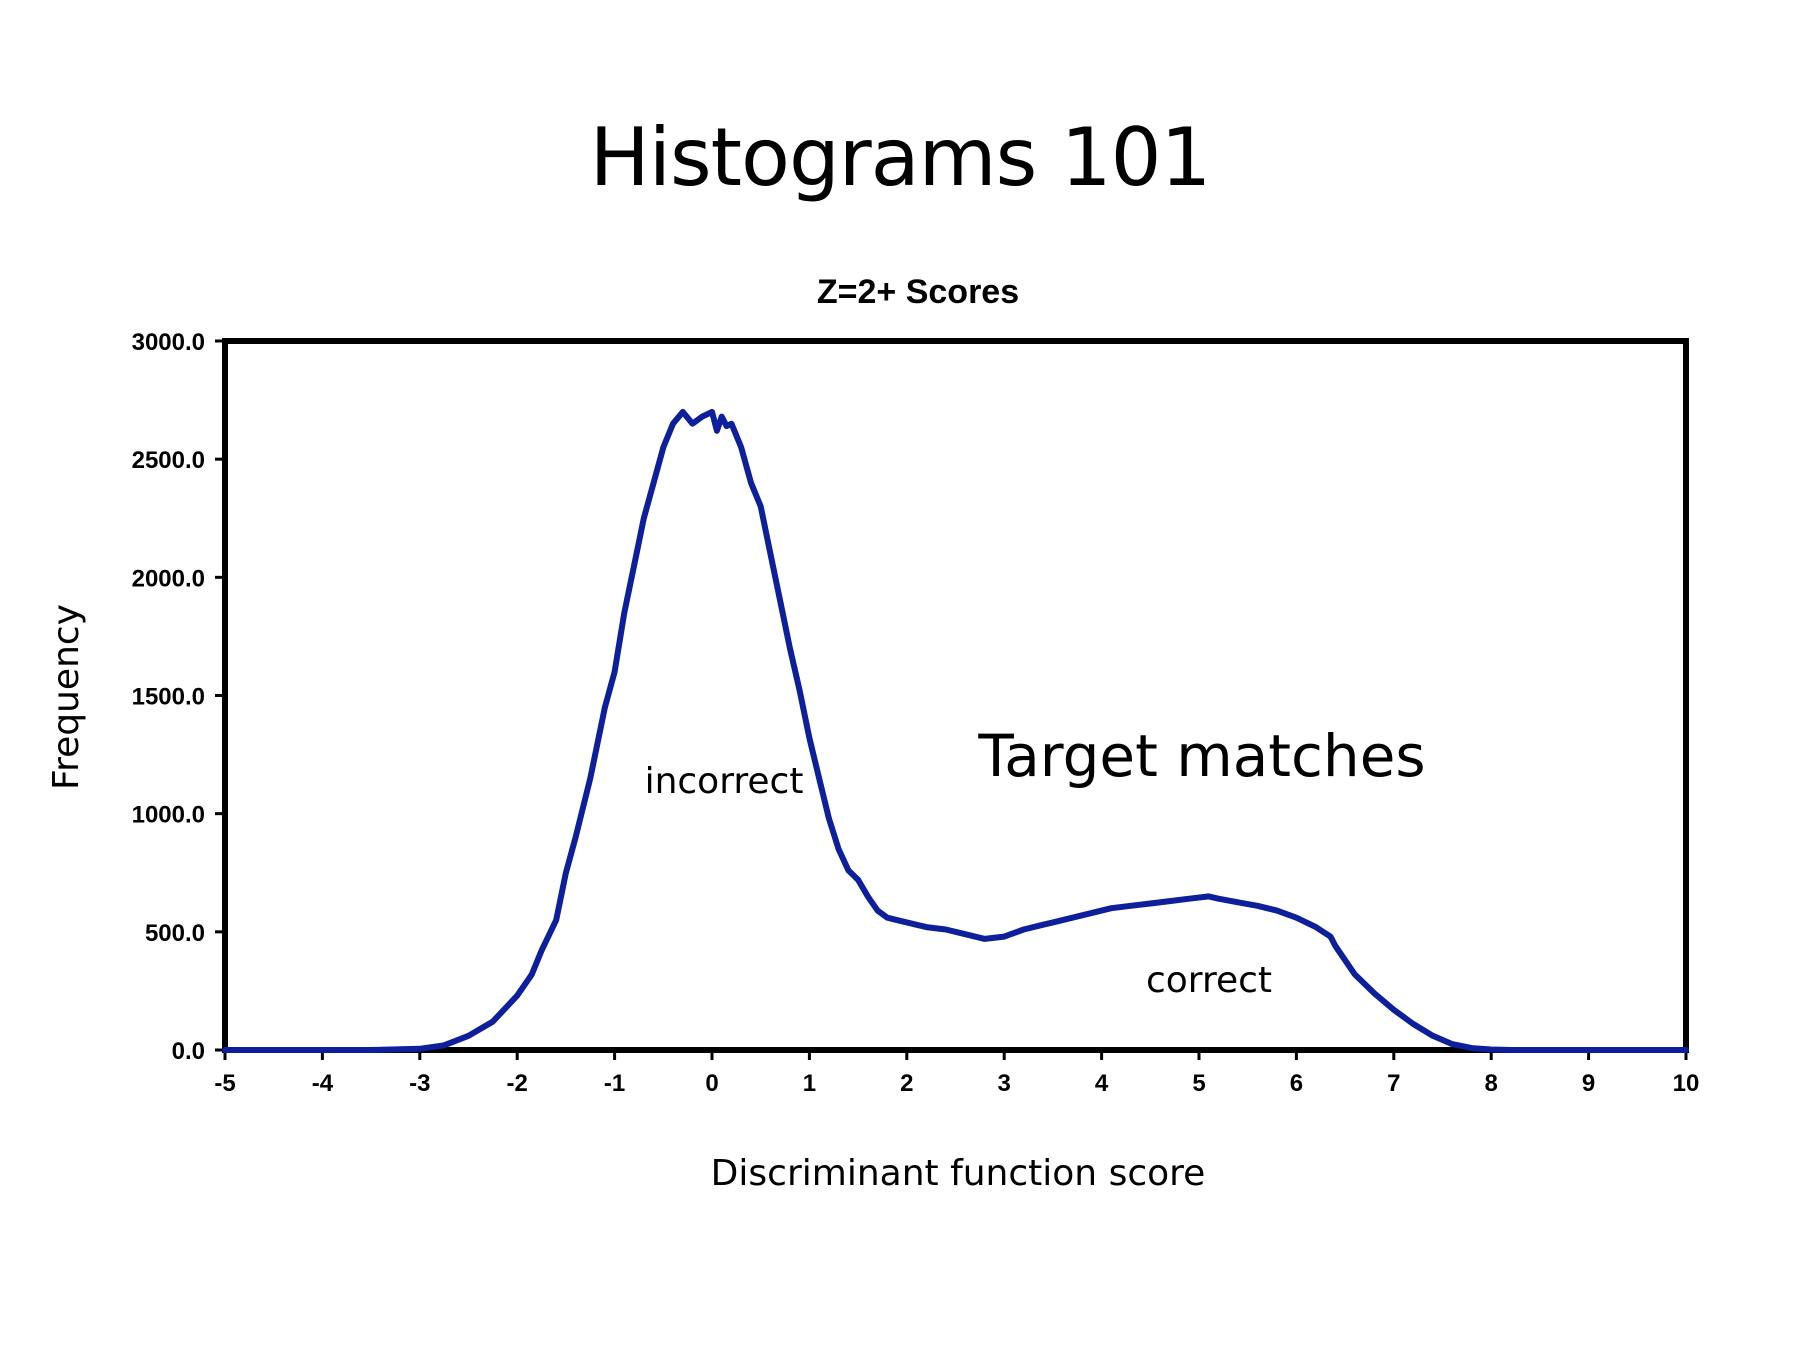  Describe the element at coordinates (1209, 980) in the screenshot. I see `annotation-correct: correct` at that location.